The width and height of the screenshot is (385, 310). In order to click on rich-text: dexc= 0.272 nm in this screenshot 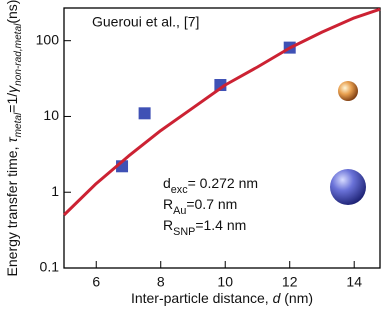, I will do `click(210, 185)`.